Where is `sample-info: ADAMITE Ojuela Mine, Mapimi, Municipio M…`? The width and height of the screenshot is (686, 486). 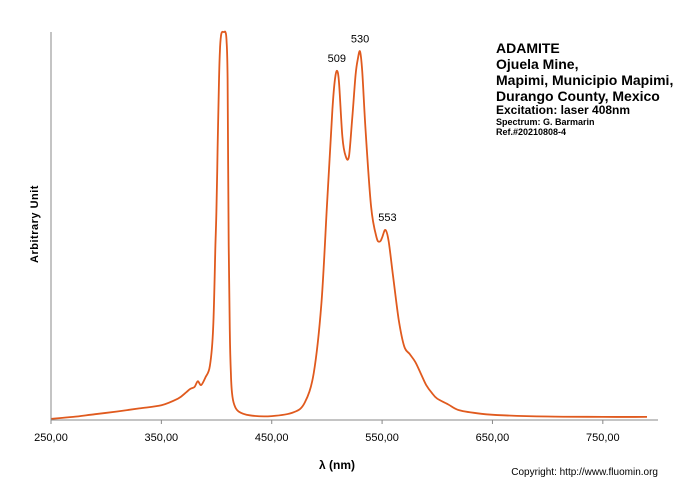 sample-info: ADAMITE Ojuela Mine, Mapimi, Municipio M… is located at coordinates (584, 88).